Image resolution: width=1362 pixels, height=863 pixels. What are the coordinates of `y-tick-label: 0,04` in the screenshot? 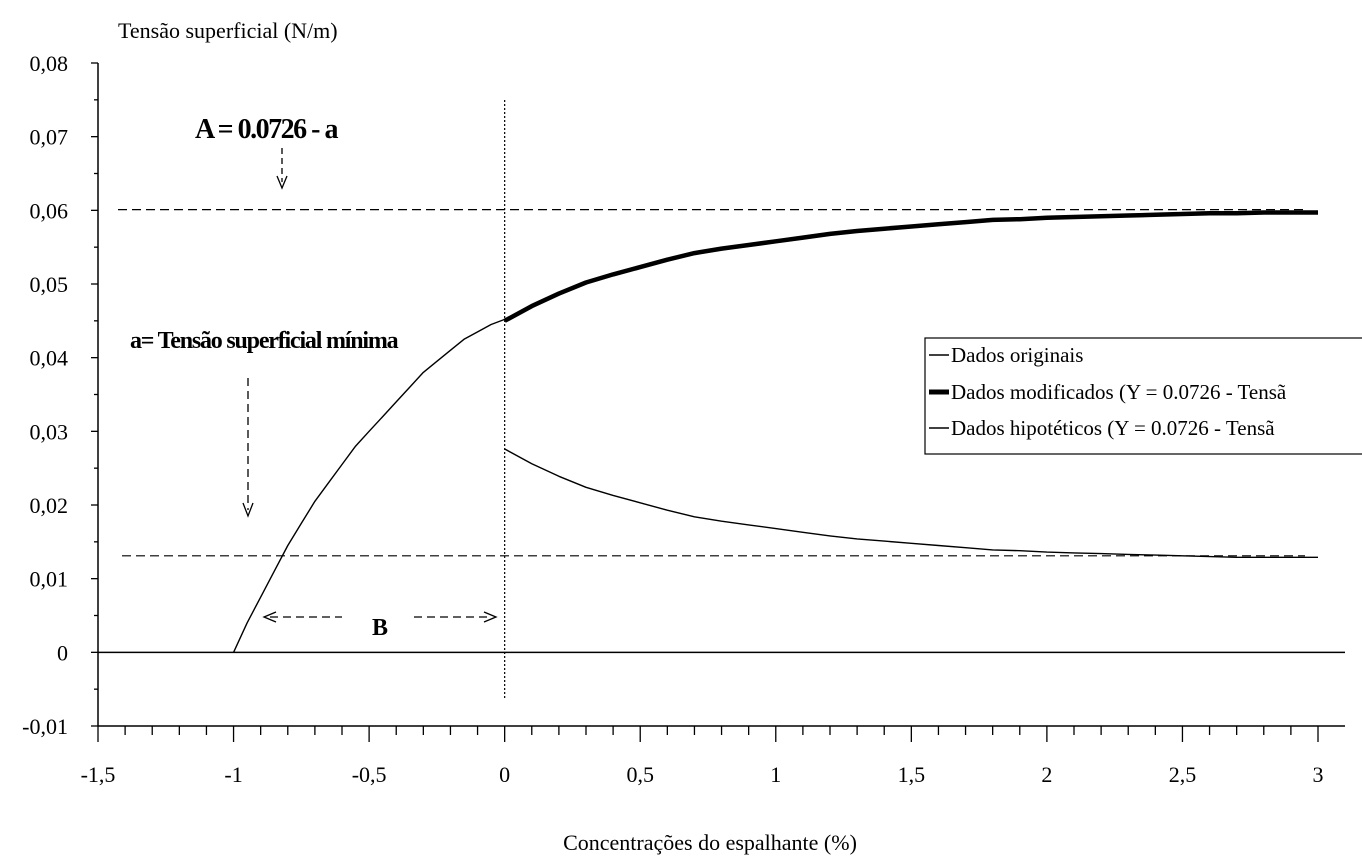 It's located at (49, 358).